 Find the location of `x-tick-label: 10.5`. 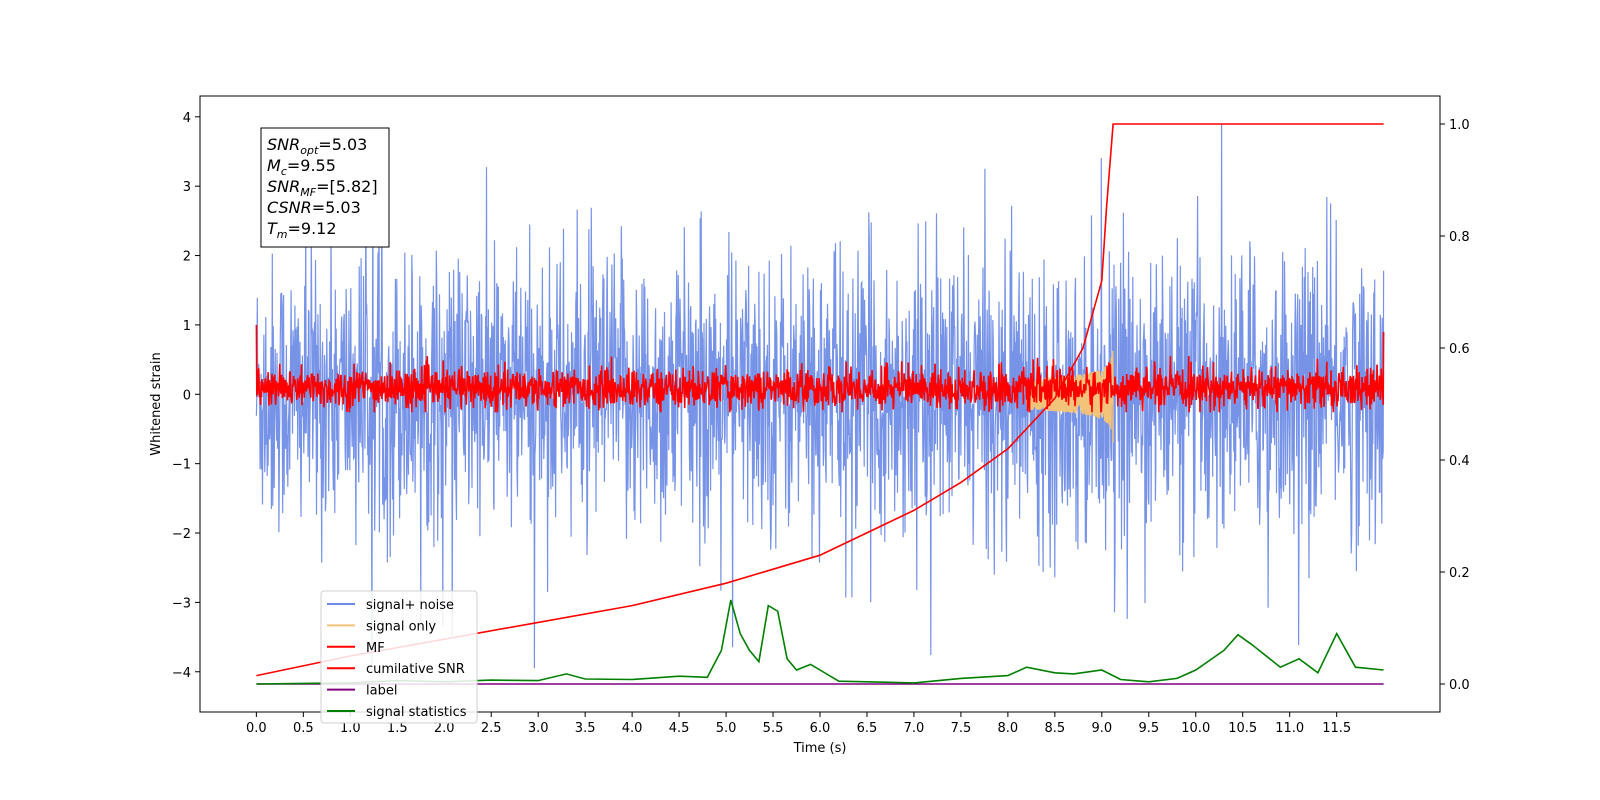

x-tick-label: 10.5 is located at coordinates (1242, 728).